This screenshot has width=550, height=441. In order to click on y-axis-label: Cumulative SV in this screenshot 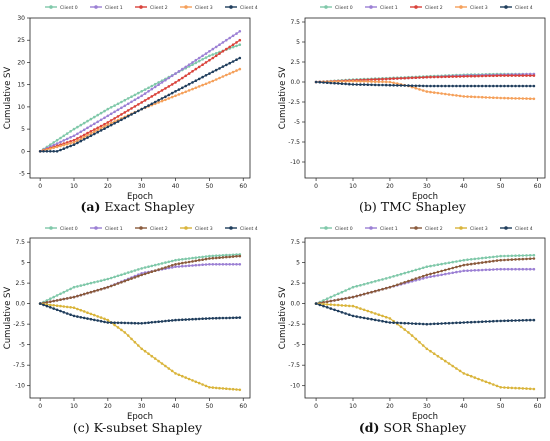, I will do `click(283, 98)`.